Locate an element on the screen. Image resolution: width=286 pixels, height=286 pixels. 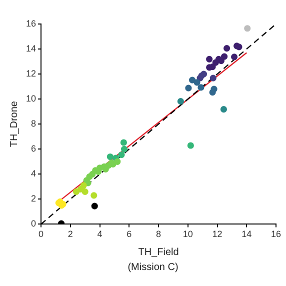
y-tick-label: 16 is located at coordinates (31, 23).